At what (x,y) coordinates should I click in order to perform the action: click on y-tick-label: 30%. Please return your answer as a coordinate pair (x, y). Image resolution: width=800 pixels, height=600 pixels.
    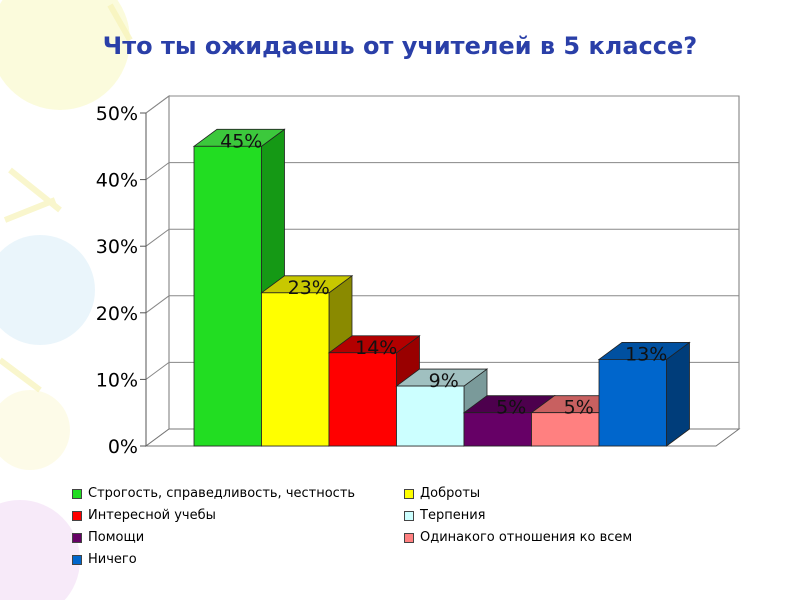
    Looking at the image, I should click on (117, 247).